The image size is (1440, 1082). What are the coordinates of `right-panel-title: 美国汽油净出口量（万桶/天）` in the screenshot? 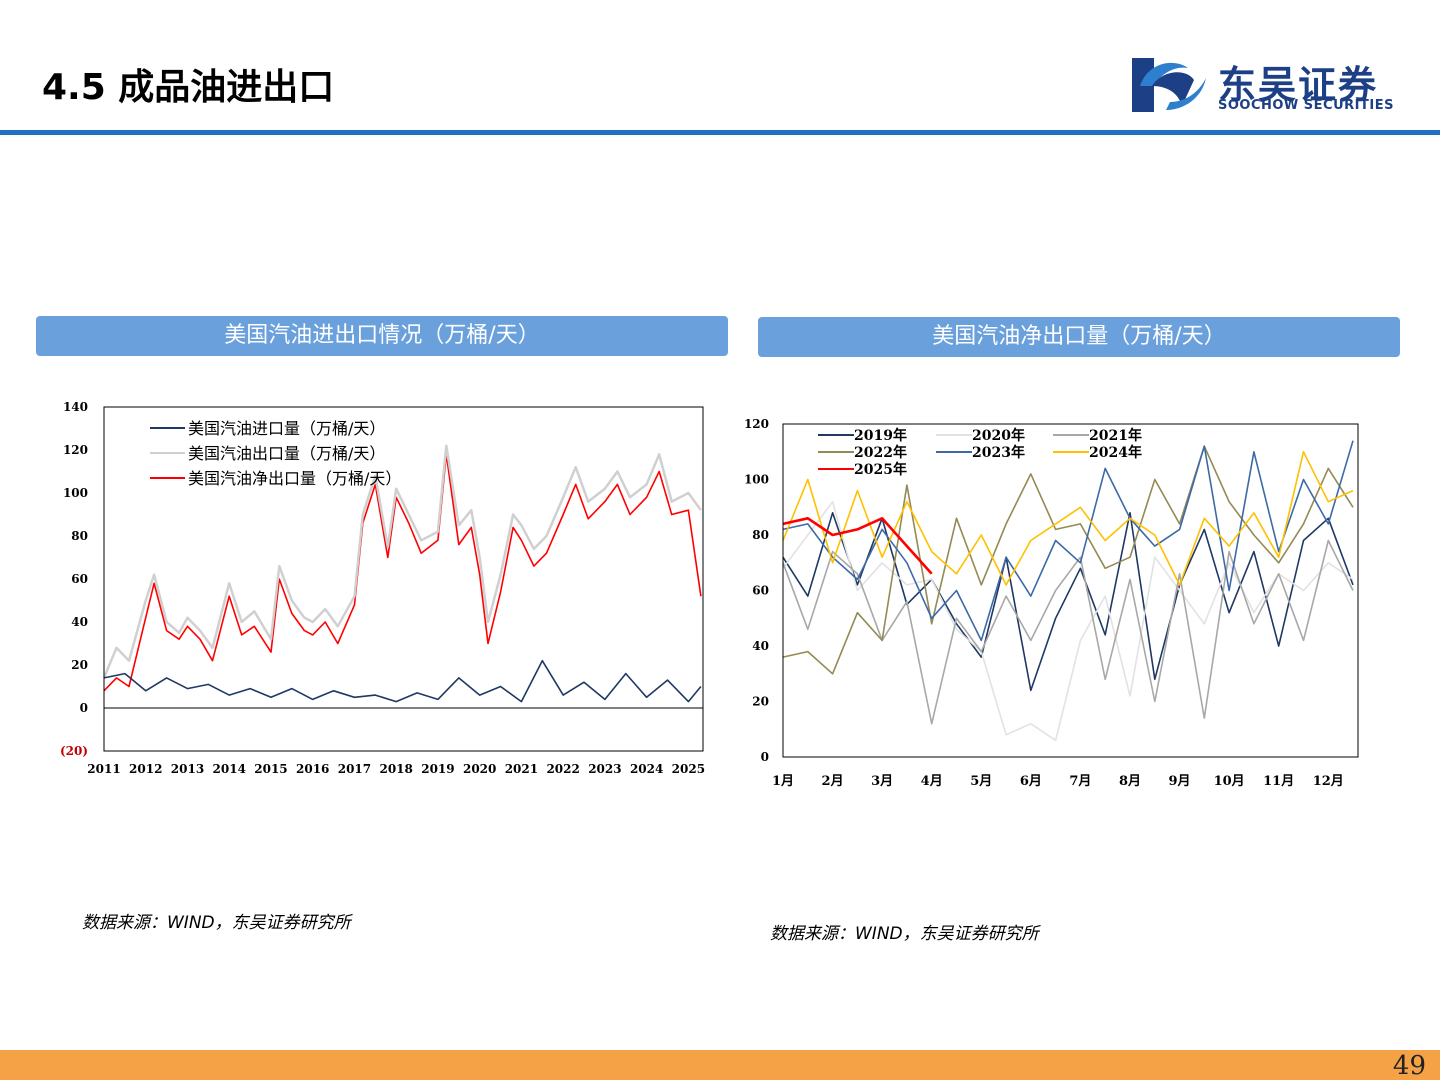 It's located at (1079, 337).